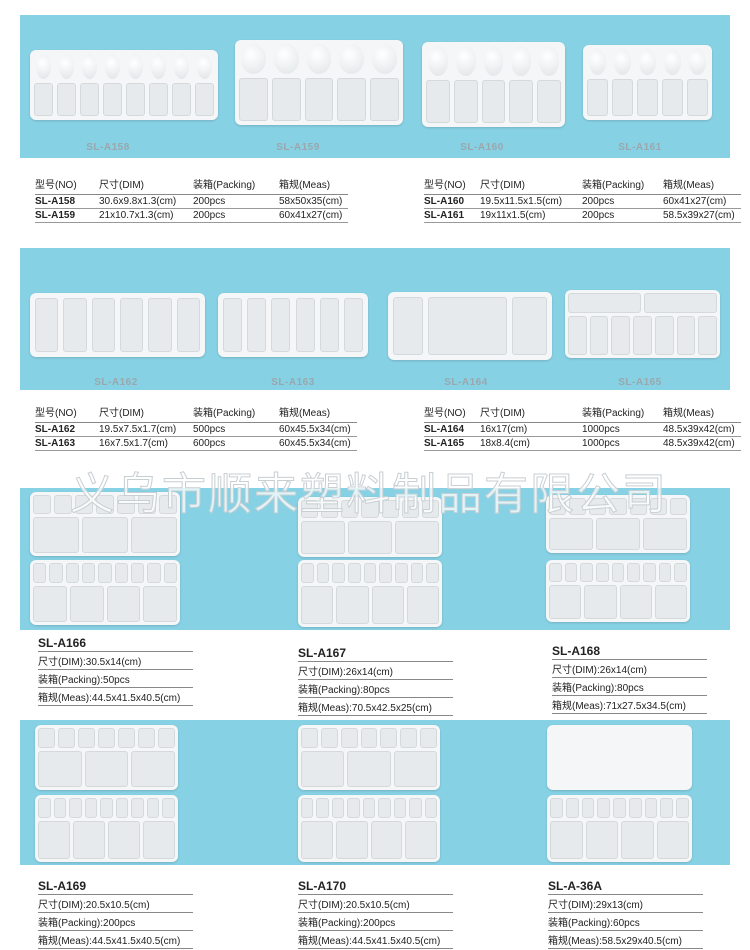 This screenshot has width=750, height=950. I want to click on product-label: SL-A158, so click(108, 147).